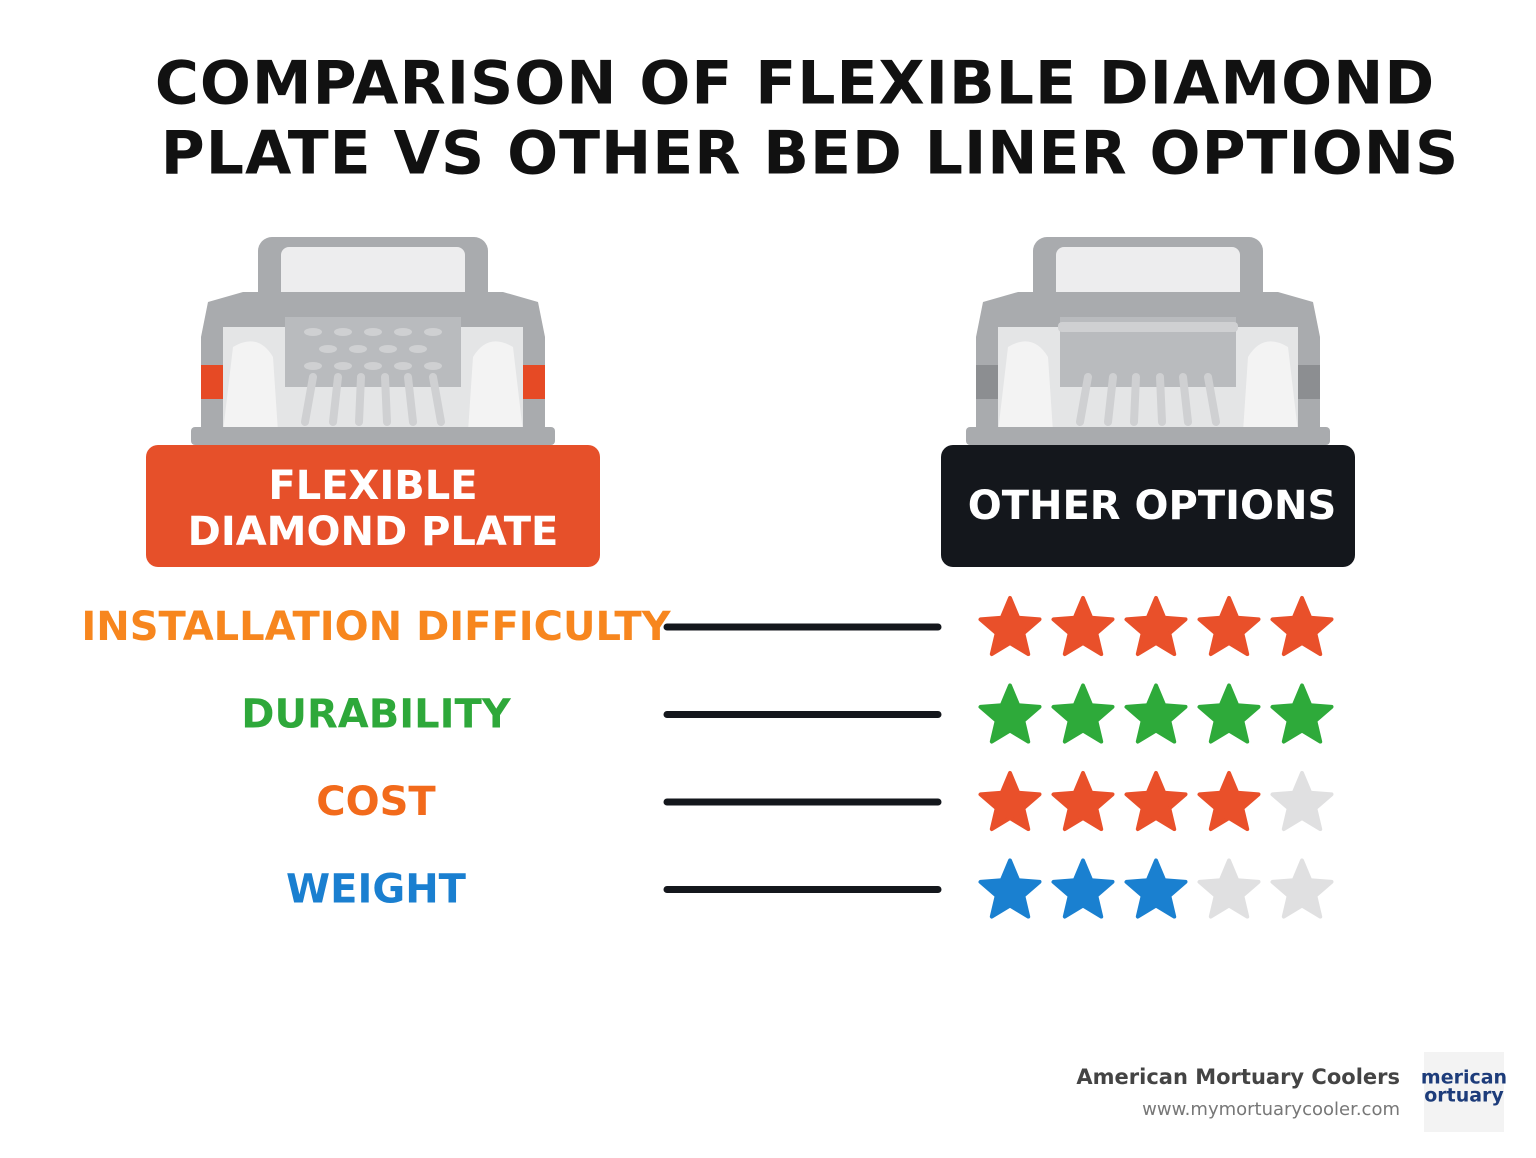 The image size is (1536, 1158). I want to click on row-label: INSTALLATION DIFFICULTY, so click(376, 627).